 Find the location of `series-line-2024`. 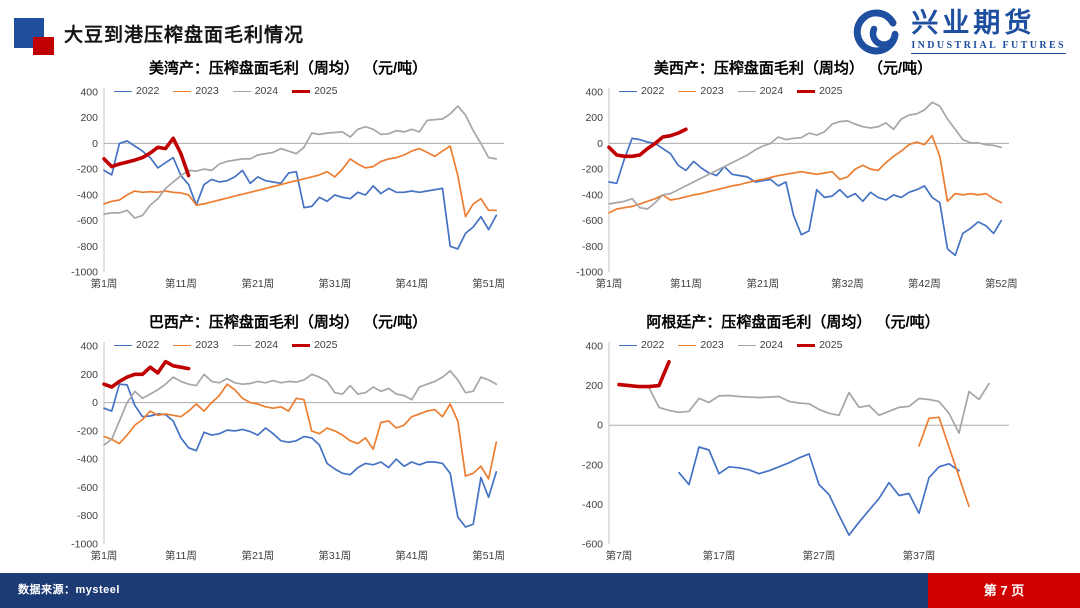

series-line-2024 is located at coordinates (819, 408).